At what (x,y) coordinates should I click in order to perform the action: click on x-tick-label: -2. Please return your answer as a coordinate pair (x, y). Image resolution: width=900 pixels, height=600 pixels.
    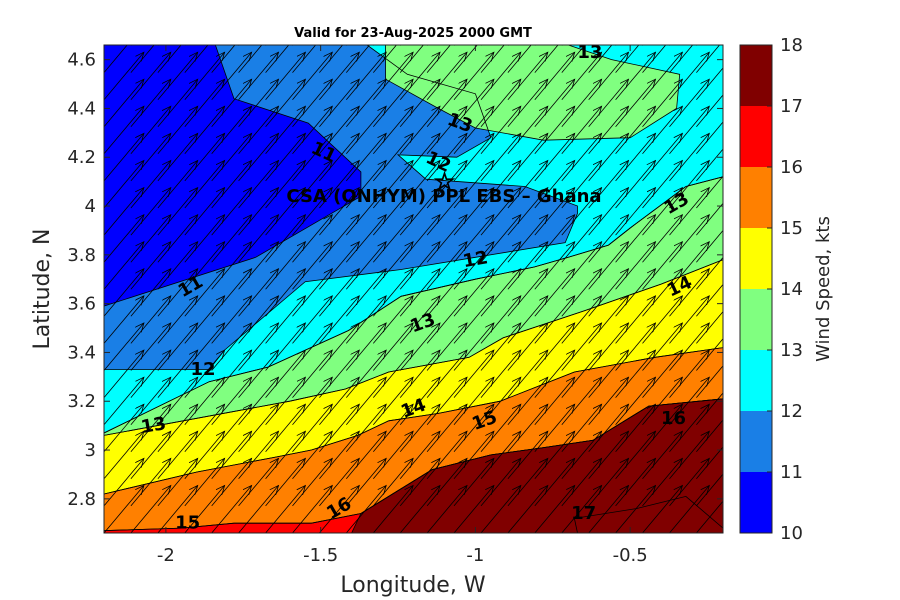
    Looking at the image, I should click on (166, 555).